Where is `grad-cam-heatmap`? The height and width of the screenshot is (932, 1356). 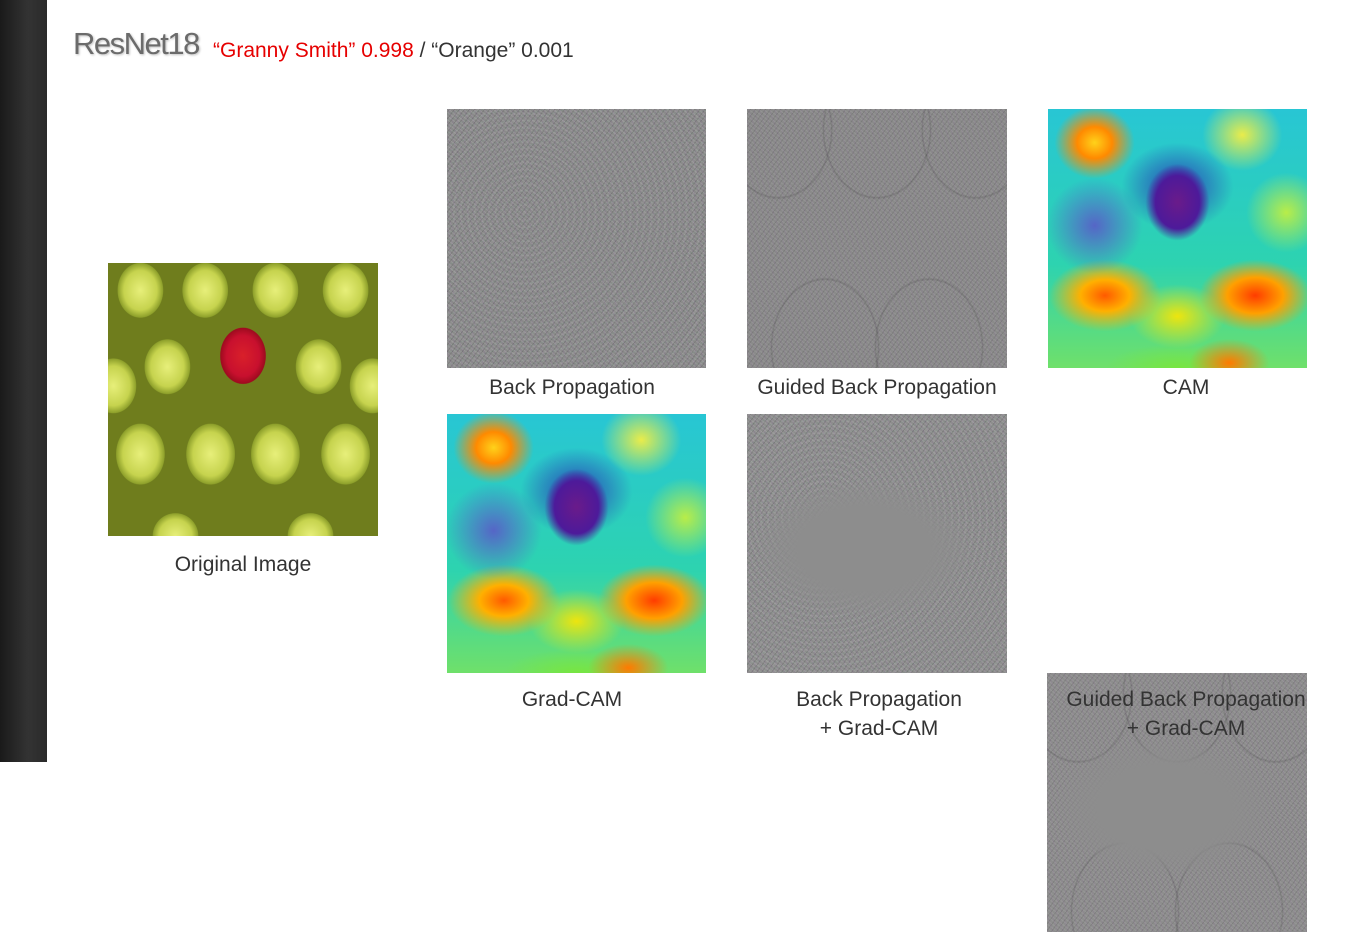
grad-cam-heatmap is located at coordinates (576, 543).